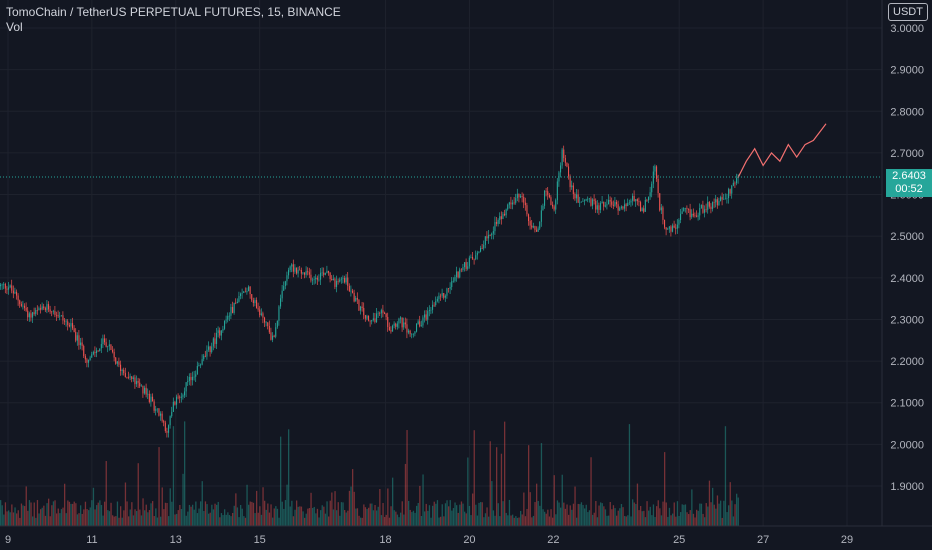 The width and height of the screenshot is (932, 550). I want to click on volume-indicator-label: Vol, so click(14, 27).